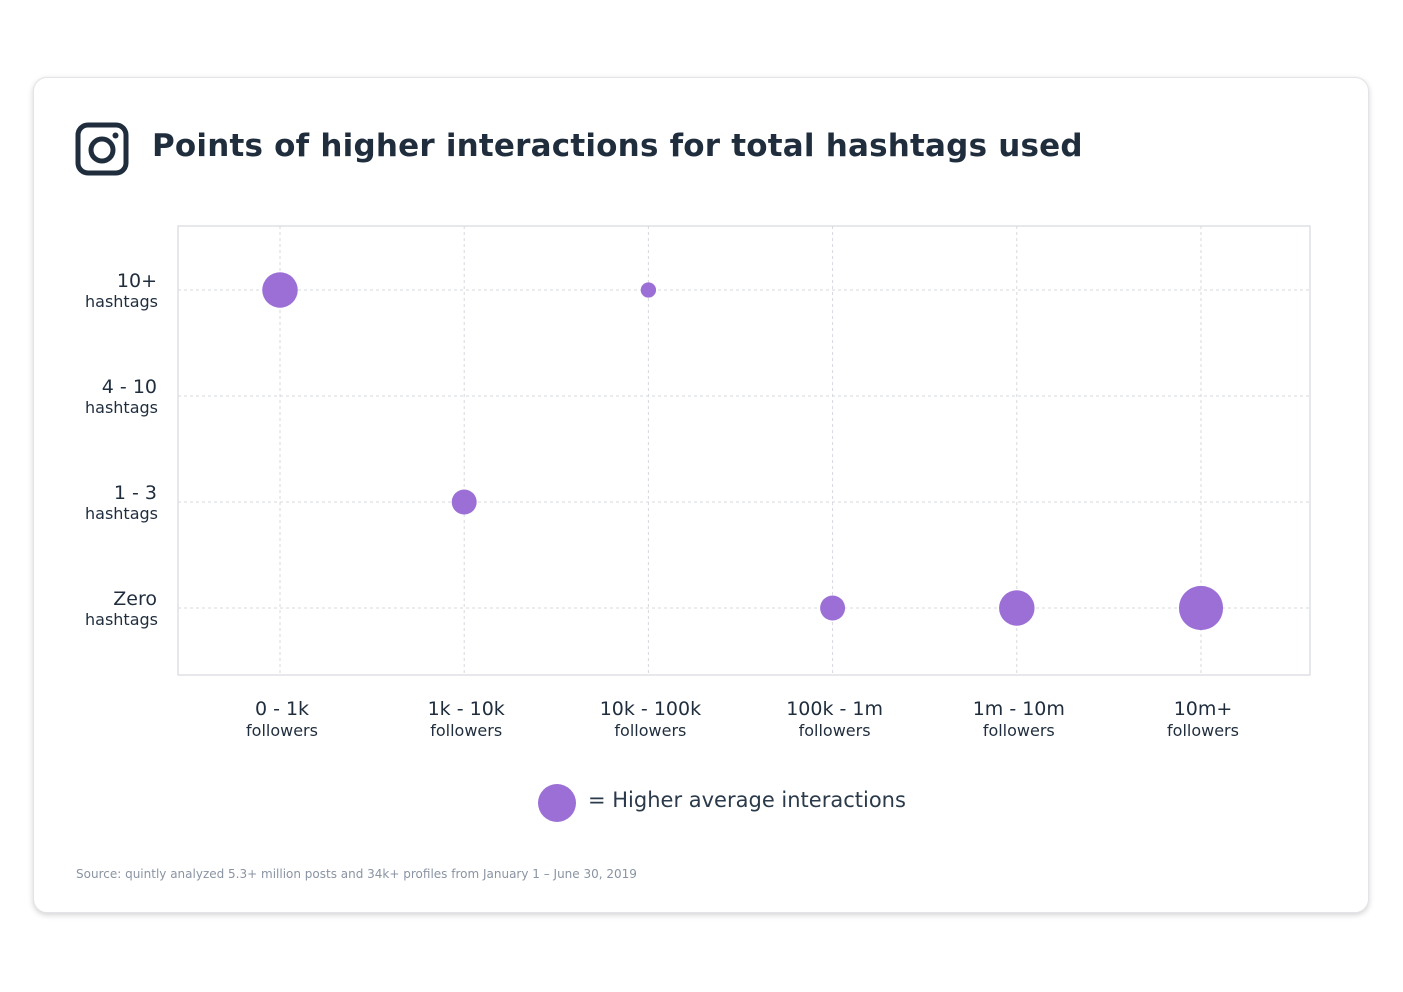  Describe the element at coordinates (747, 800) in the screenshot. I see `legend-label: = Higher average interactions` at that location.